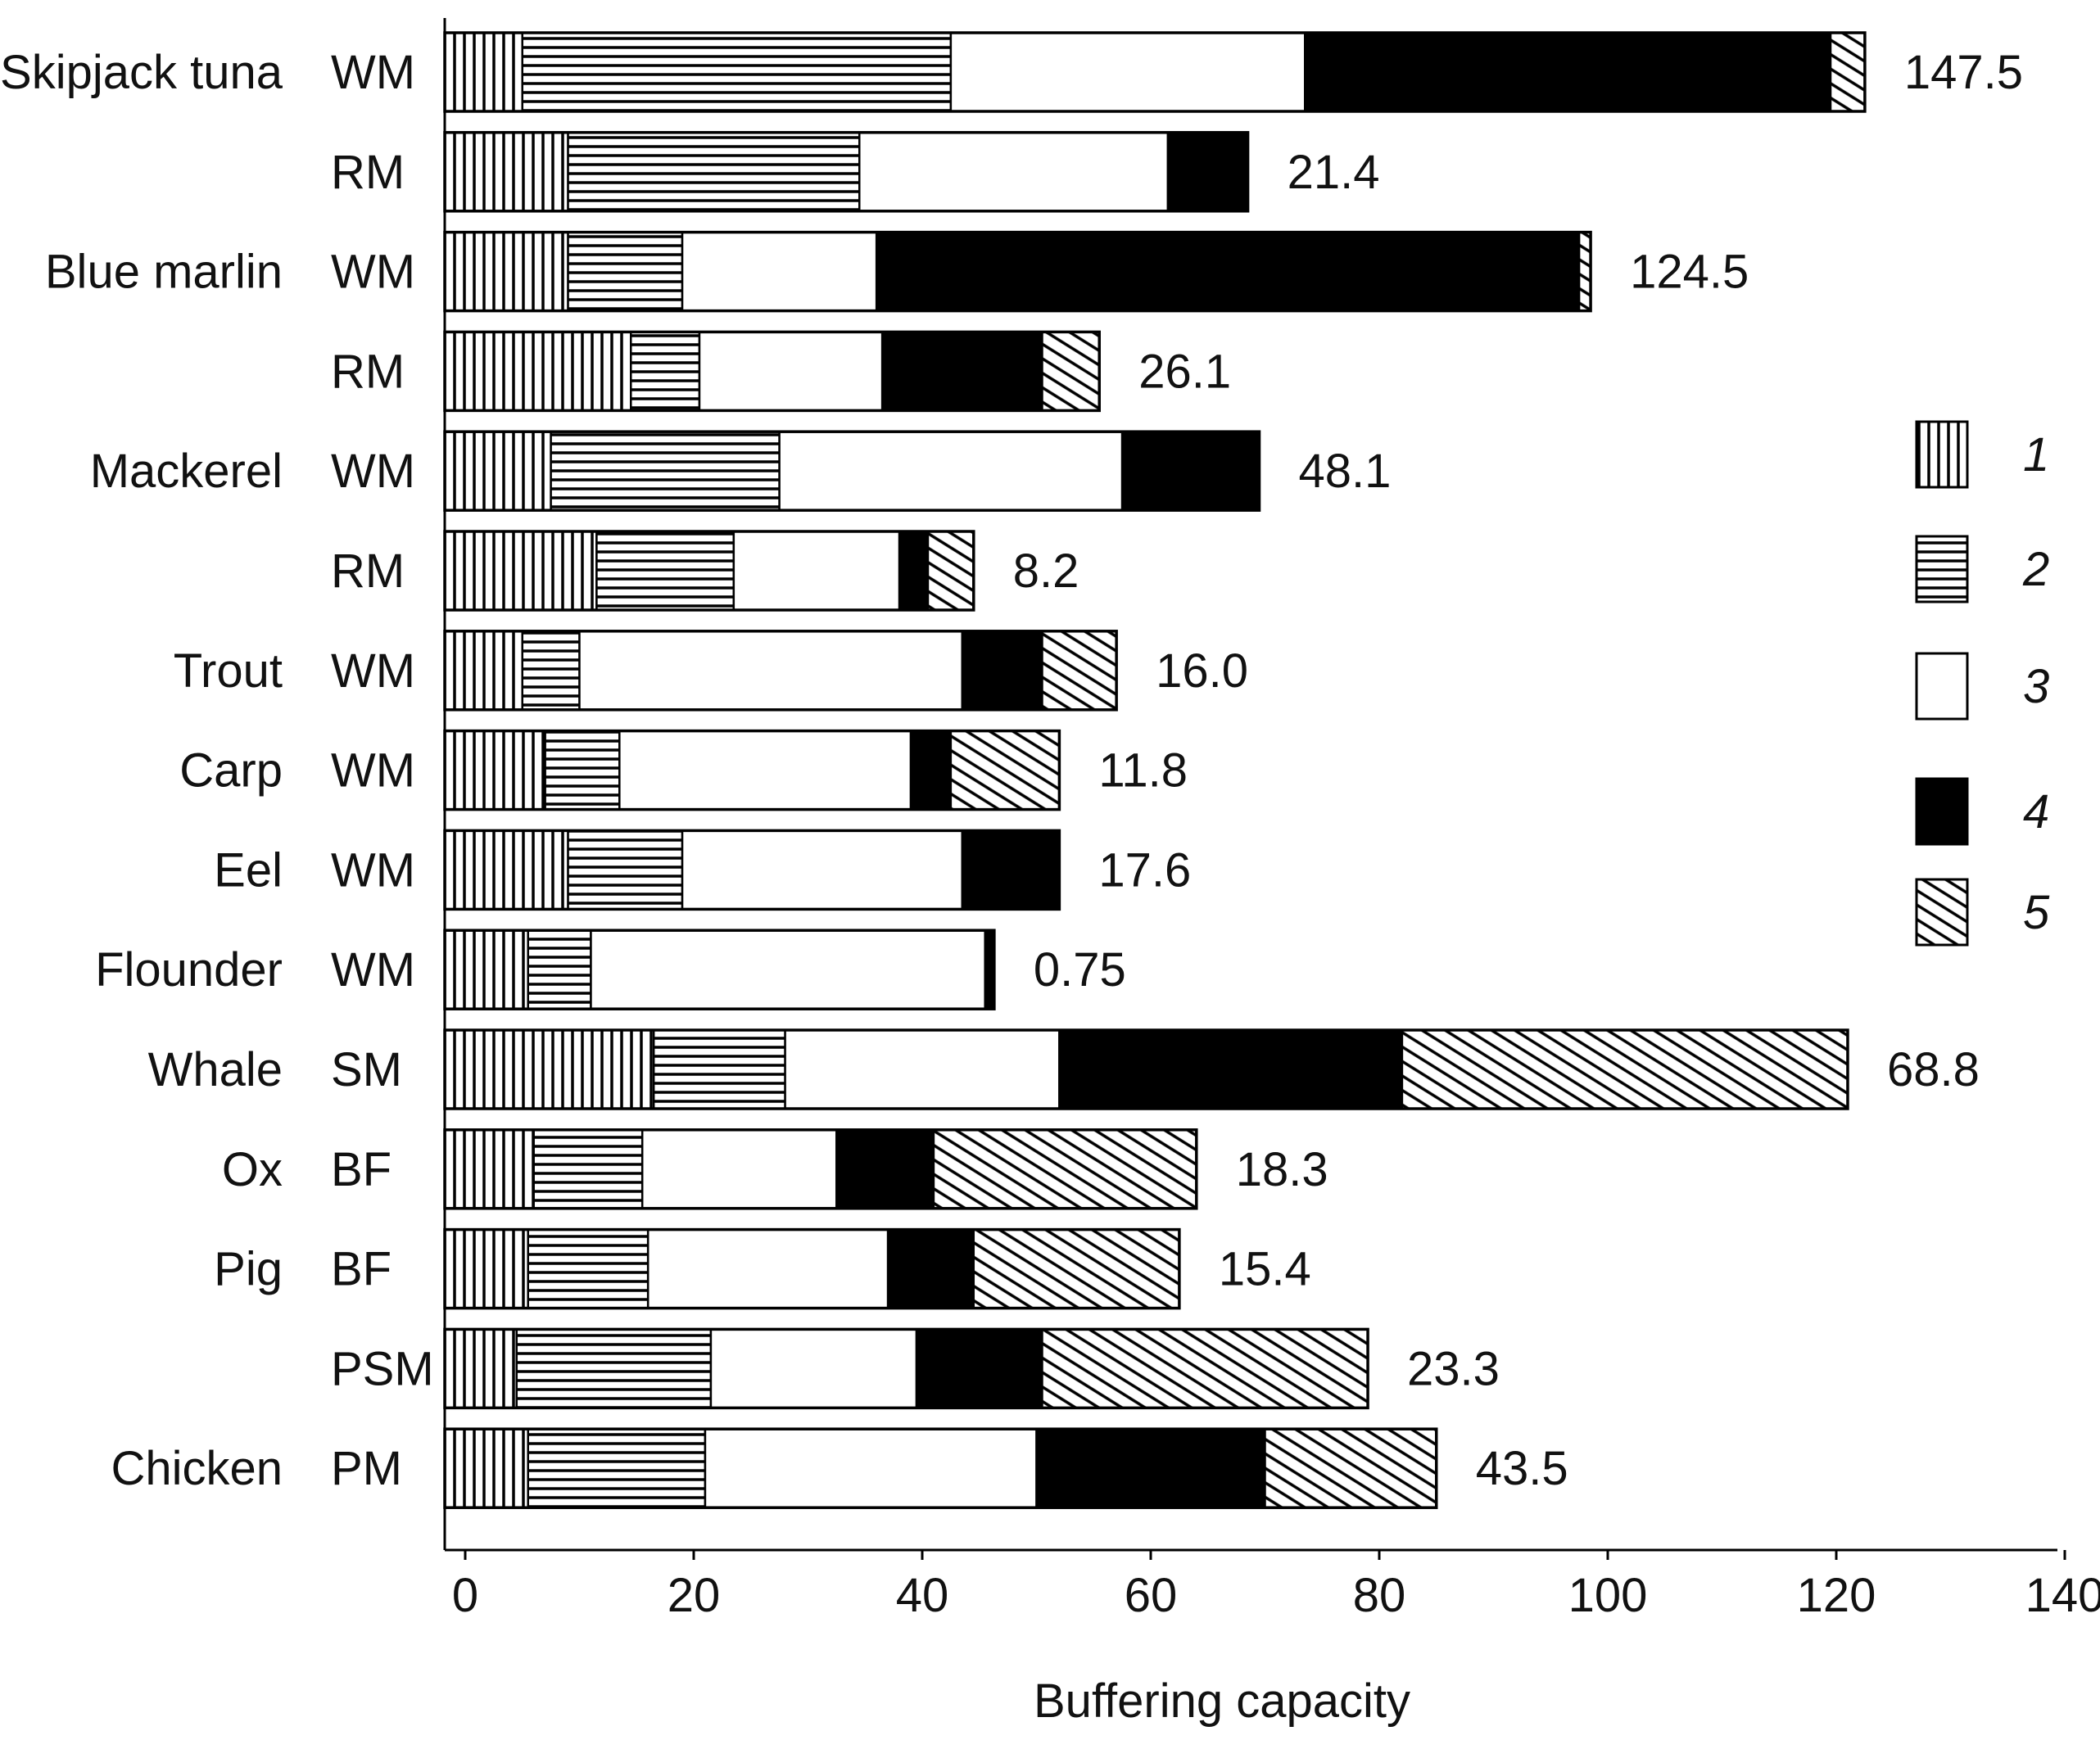 Image resolution: width=2100 pixels, height=1740 pixels. I want to click on legend: 1 2 3 4 5, so click(1982, 683).